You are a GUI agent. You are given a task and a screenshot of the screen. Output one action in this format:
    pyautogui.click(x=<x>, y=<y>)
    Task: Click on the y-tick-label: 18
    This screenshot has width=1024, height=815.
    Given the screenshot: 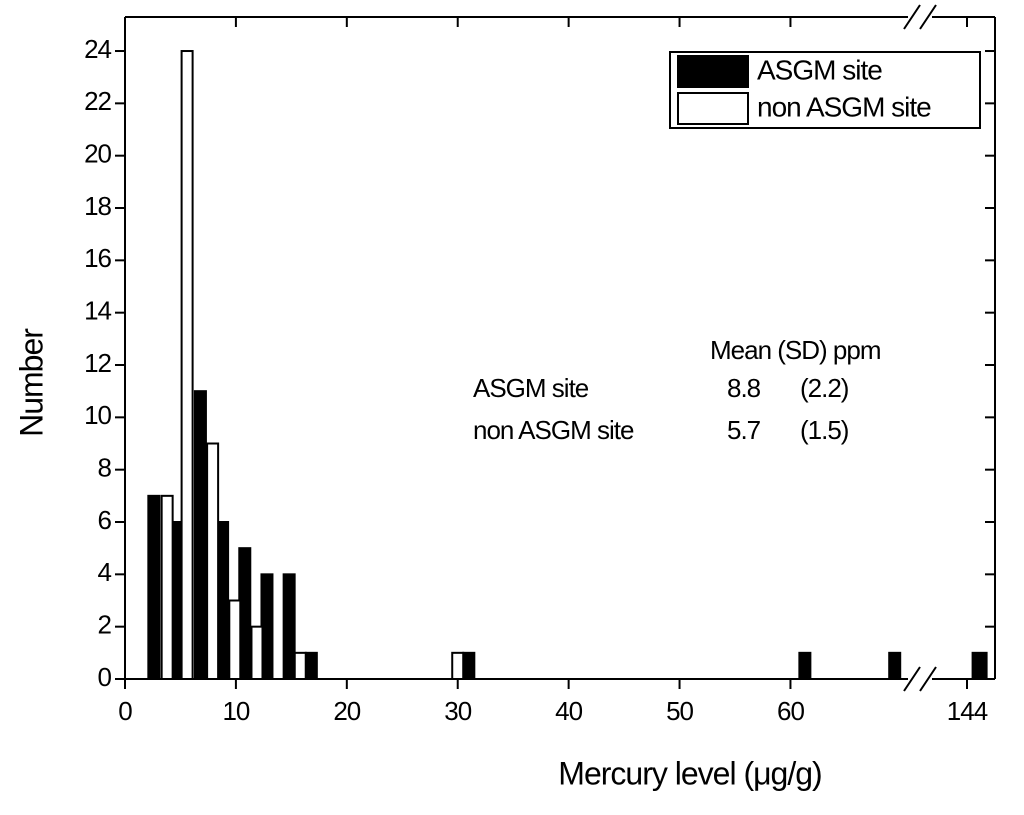 What is the action you would take?
    pyautogui.click(x=97, y=206)
    